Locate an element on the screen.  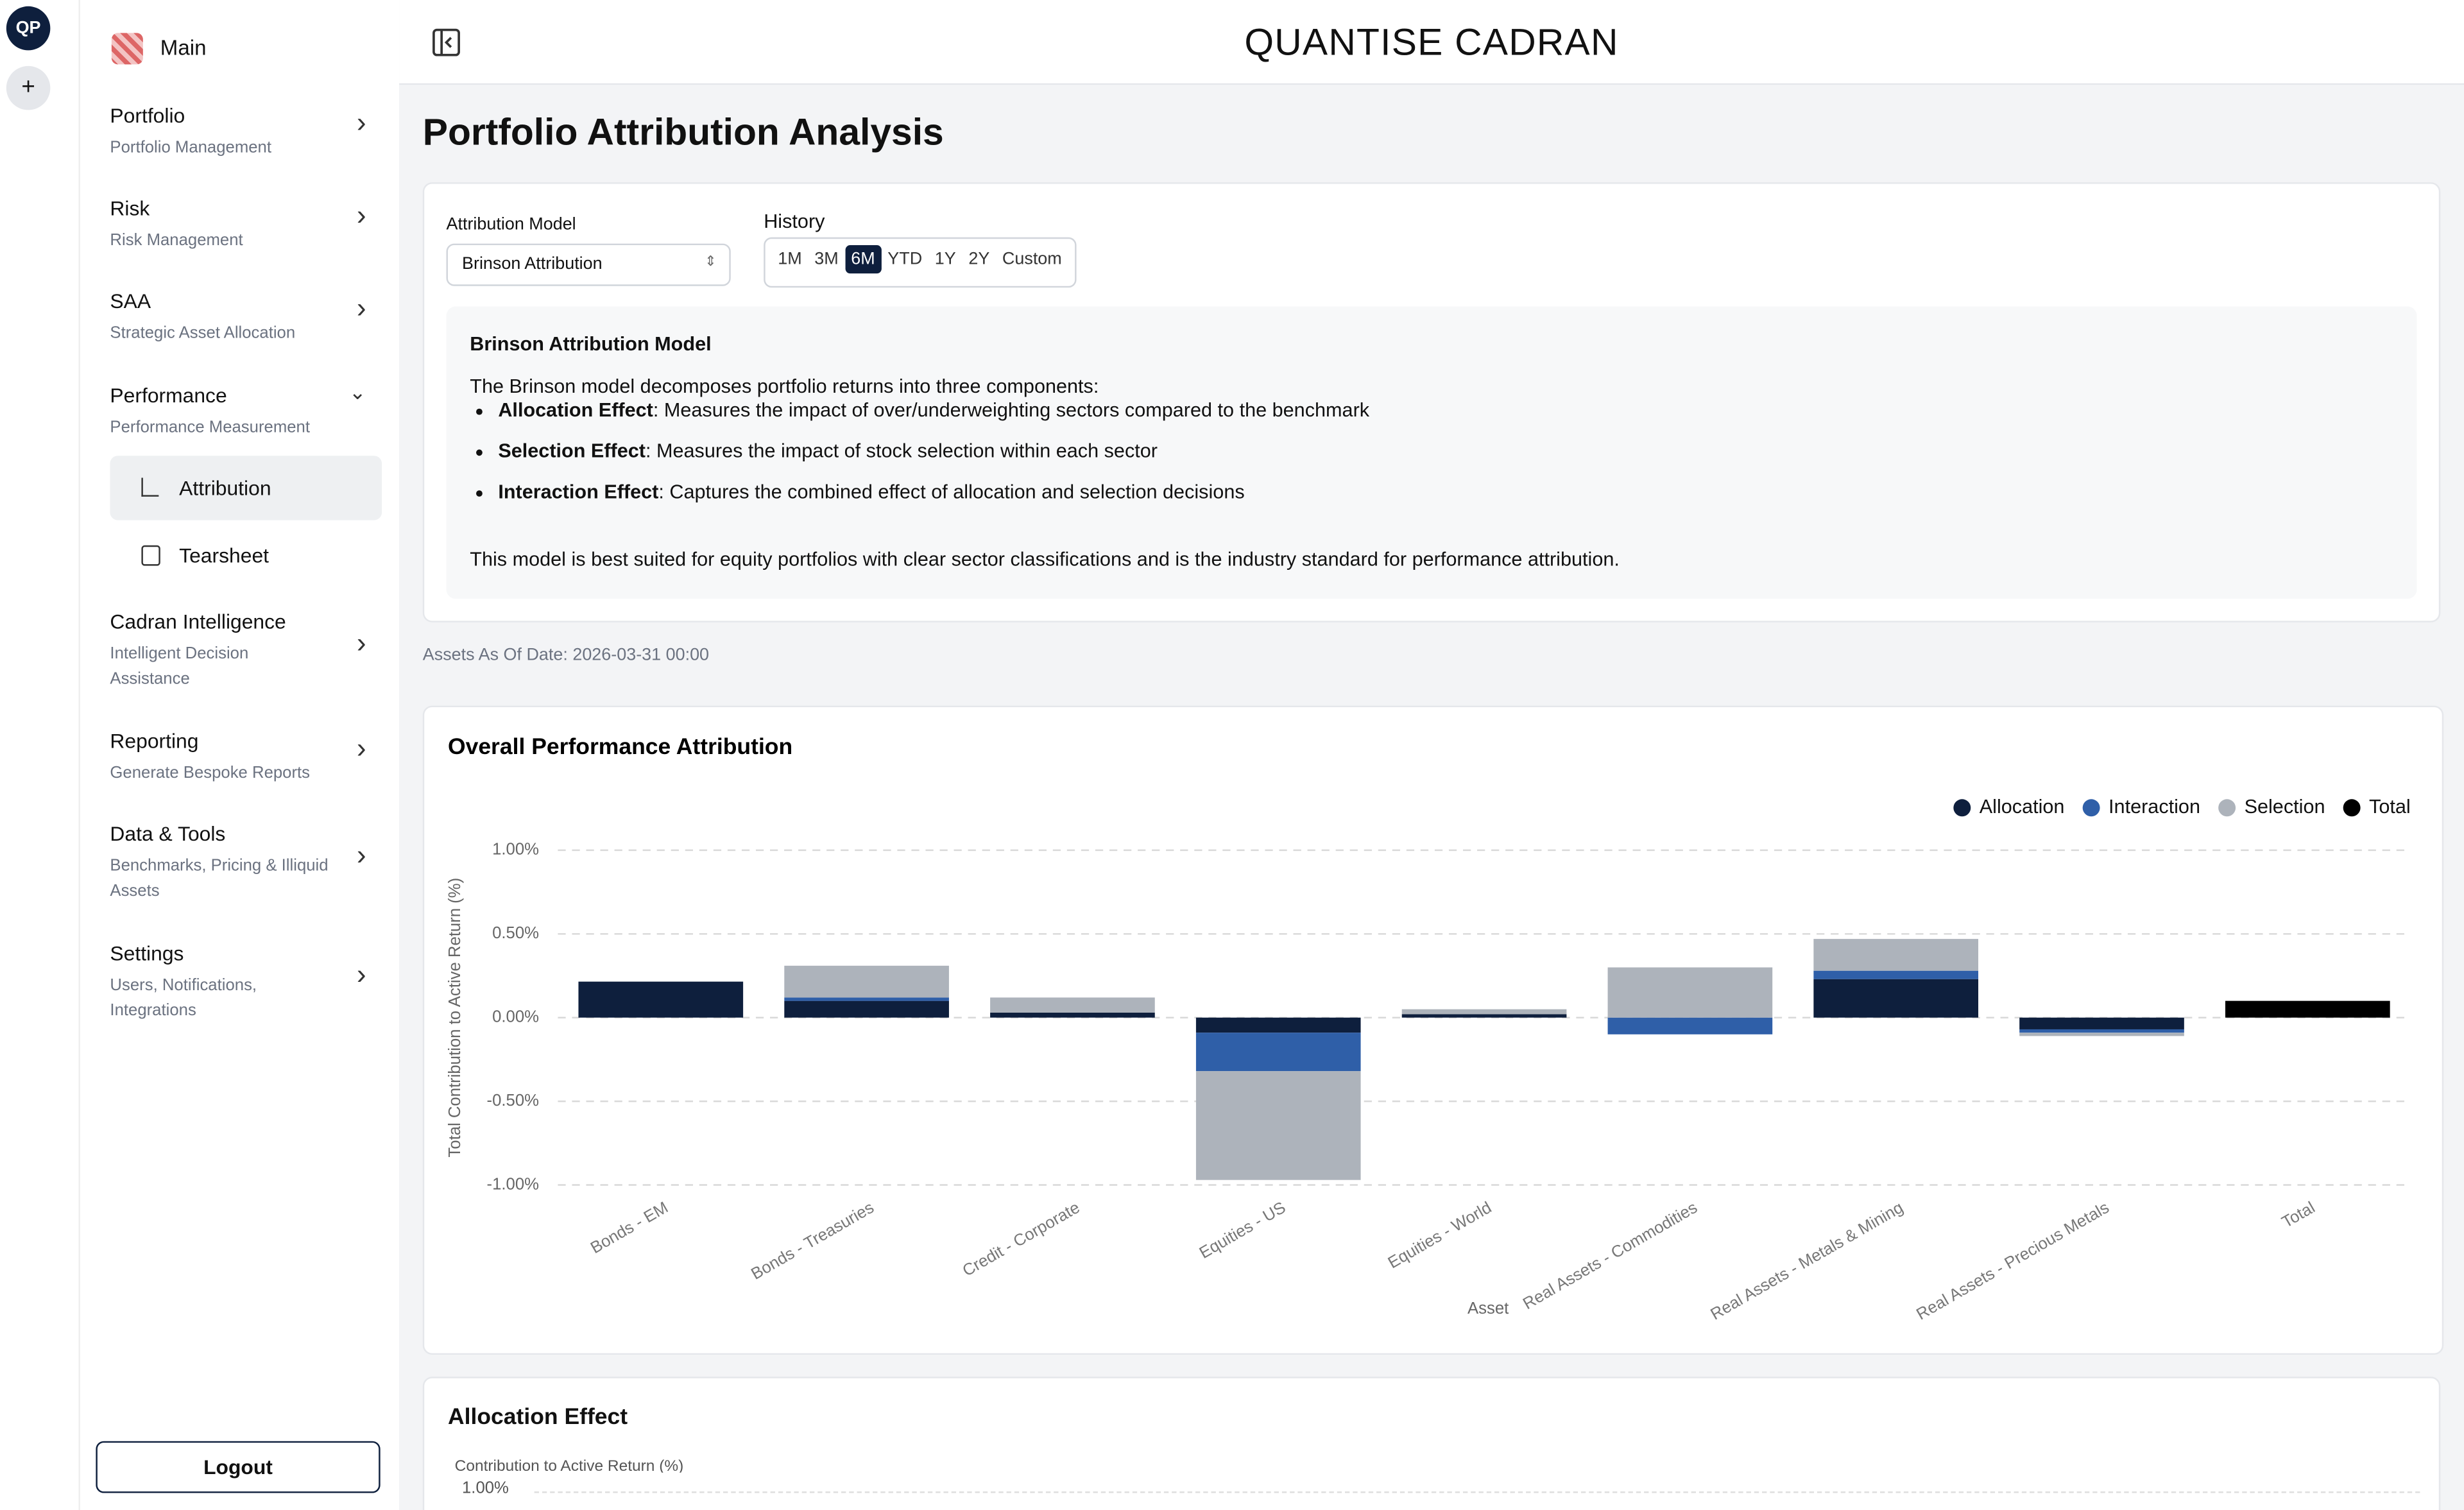
model-label: Attribution Model is located at coordinates (511, 224).